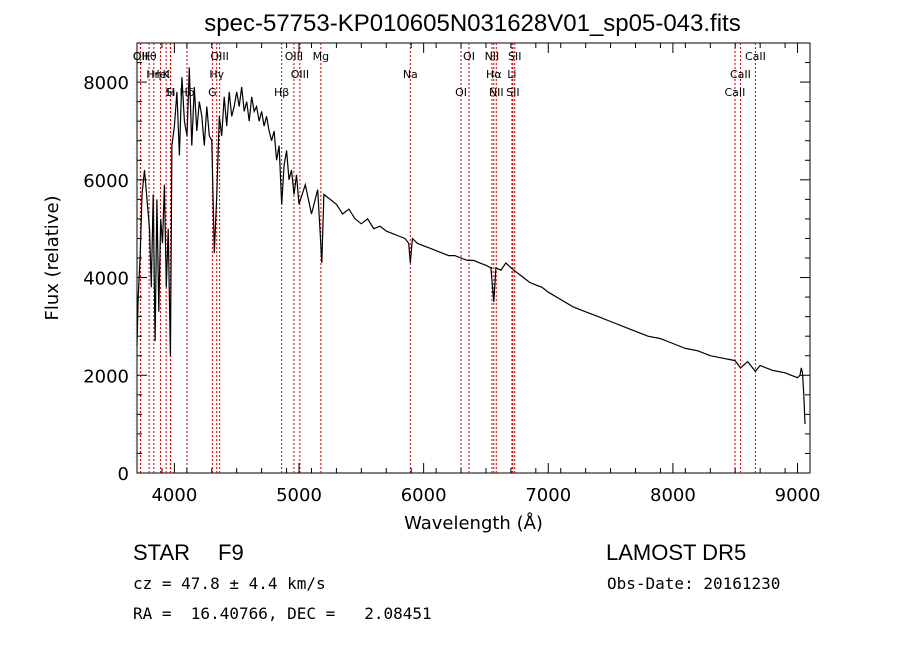  Describe the element at coordinates (673, 495) in the screenshot. I see `x-tick-label: 8000` at that location.